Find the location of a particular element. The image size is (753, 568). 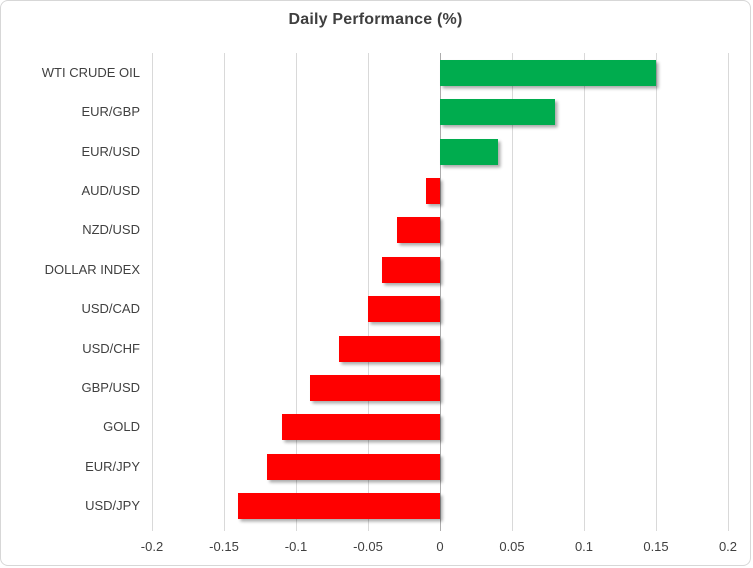

x-tick-label: 0.05 is located at coordinates (512, 546).